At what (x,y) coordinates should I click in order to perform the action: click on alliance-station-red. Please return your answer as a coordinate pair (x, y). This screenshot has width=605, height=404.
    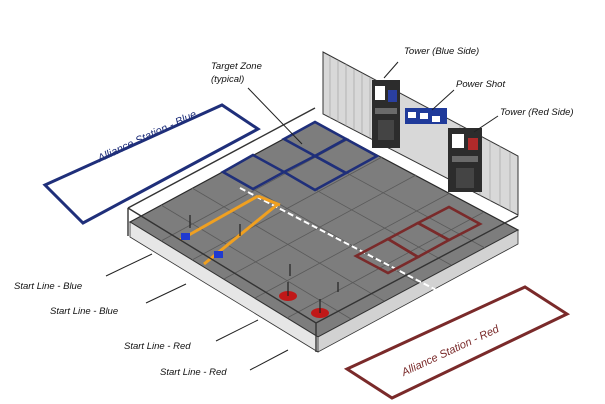
    Looking at the image, I should click on (457, 342).